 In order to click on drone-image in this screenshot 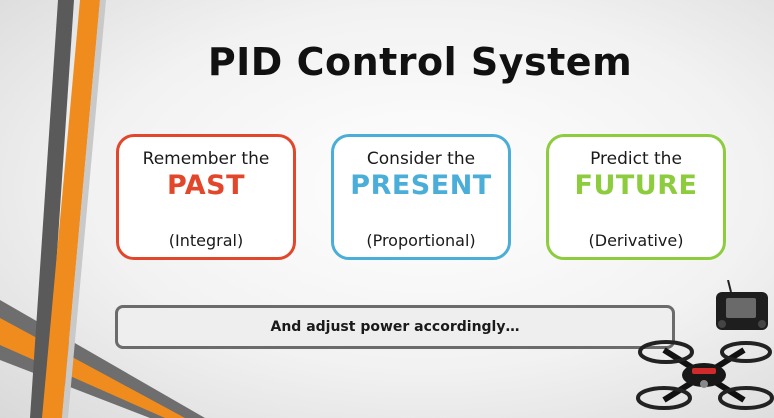, I will do `click(705, 345)`.